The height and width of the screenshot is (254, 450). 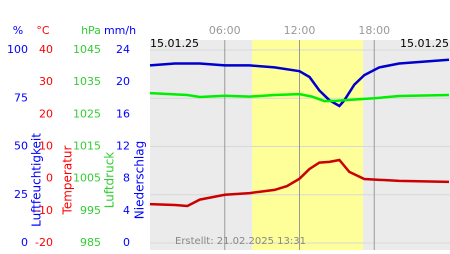 What do you see at coordinates (87, 178) in the screenshot?
I see `y-tick-label: 1005` at bounding box center [87, 178].